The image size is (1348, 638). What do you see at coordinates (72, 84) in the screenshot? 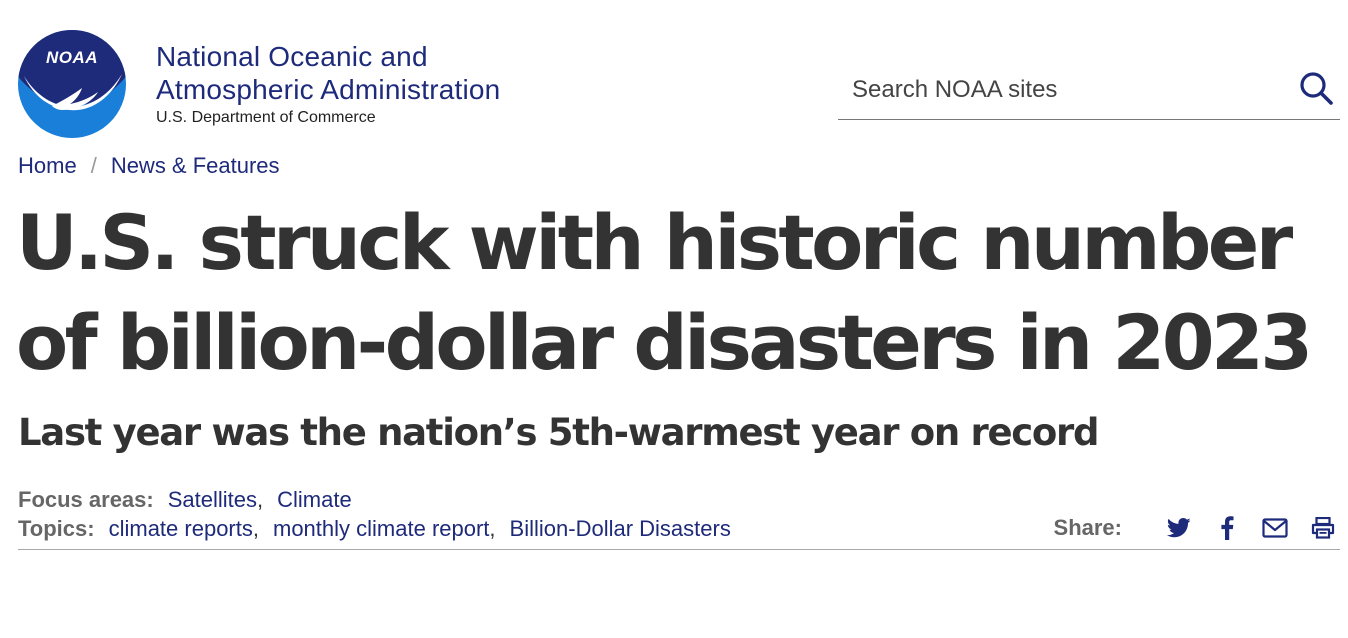
I see `noaa-logo: NOAA` at bounding box center [72, 84].